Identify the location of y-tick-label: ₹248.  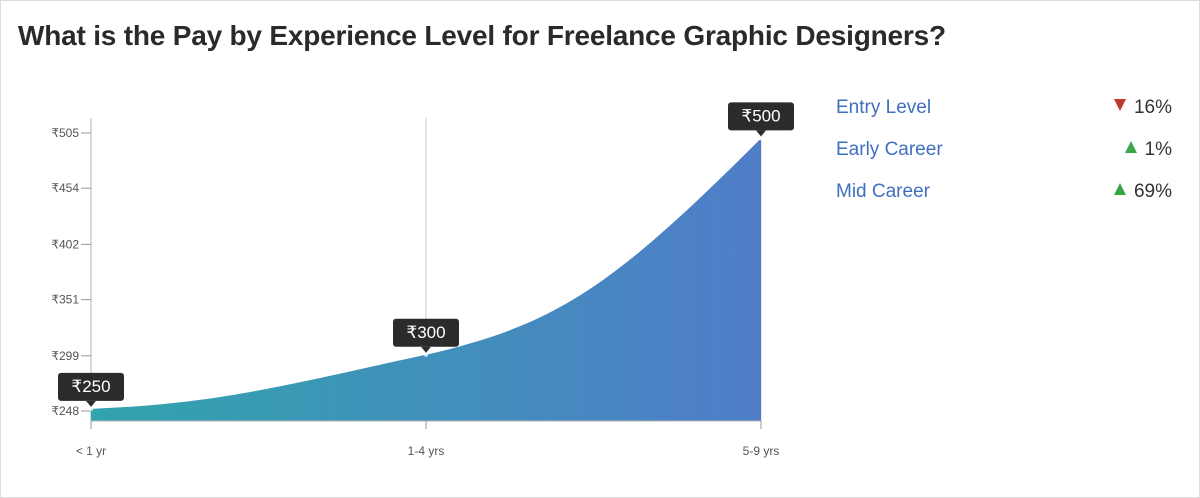
(65, 411).